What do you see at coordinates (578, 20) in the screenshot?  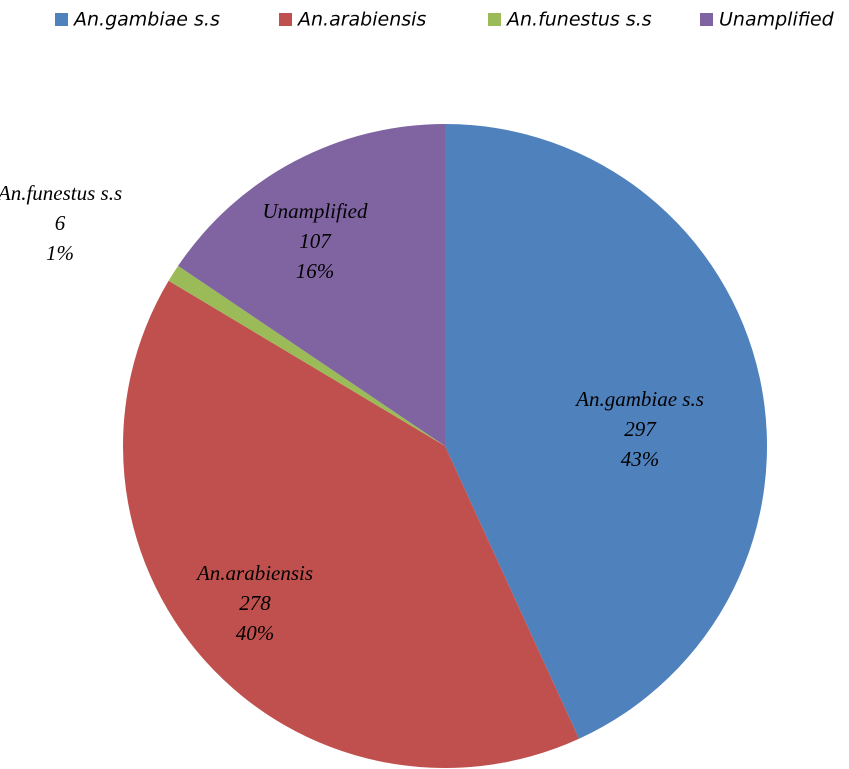 I see `legend-label: An.funestus s.s` at bounding box center [578, 20].